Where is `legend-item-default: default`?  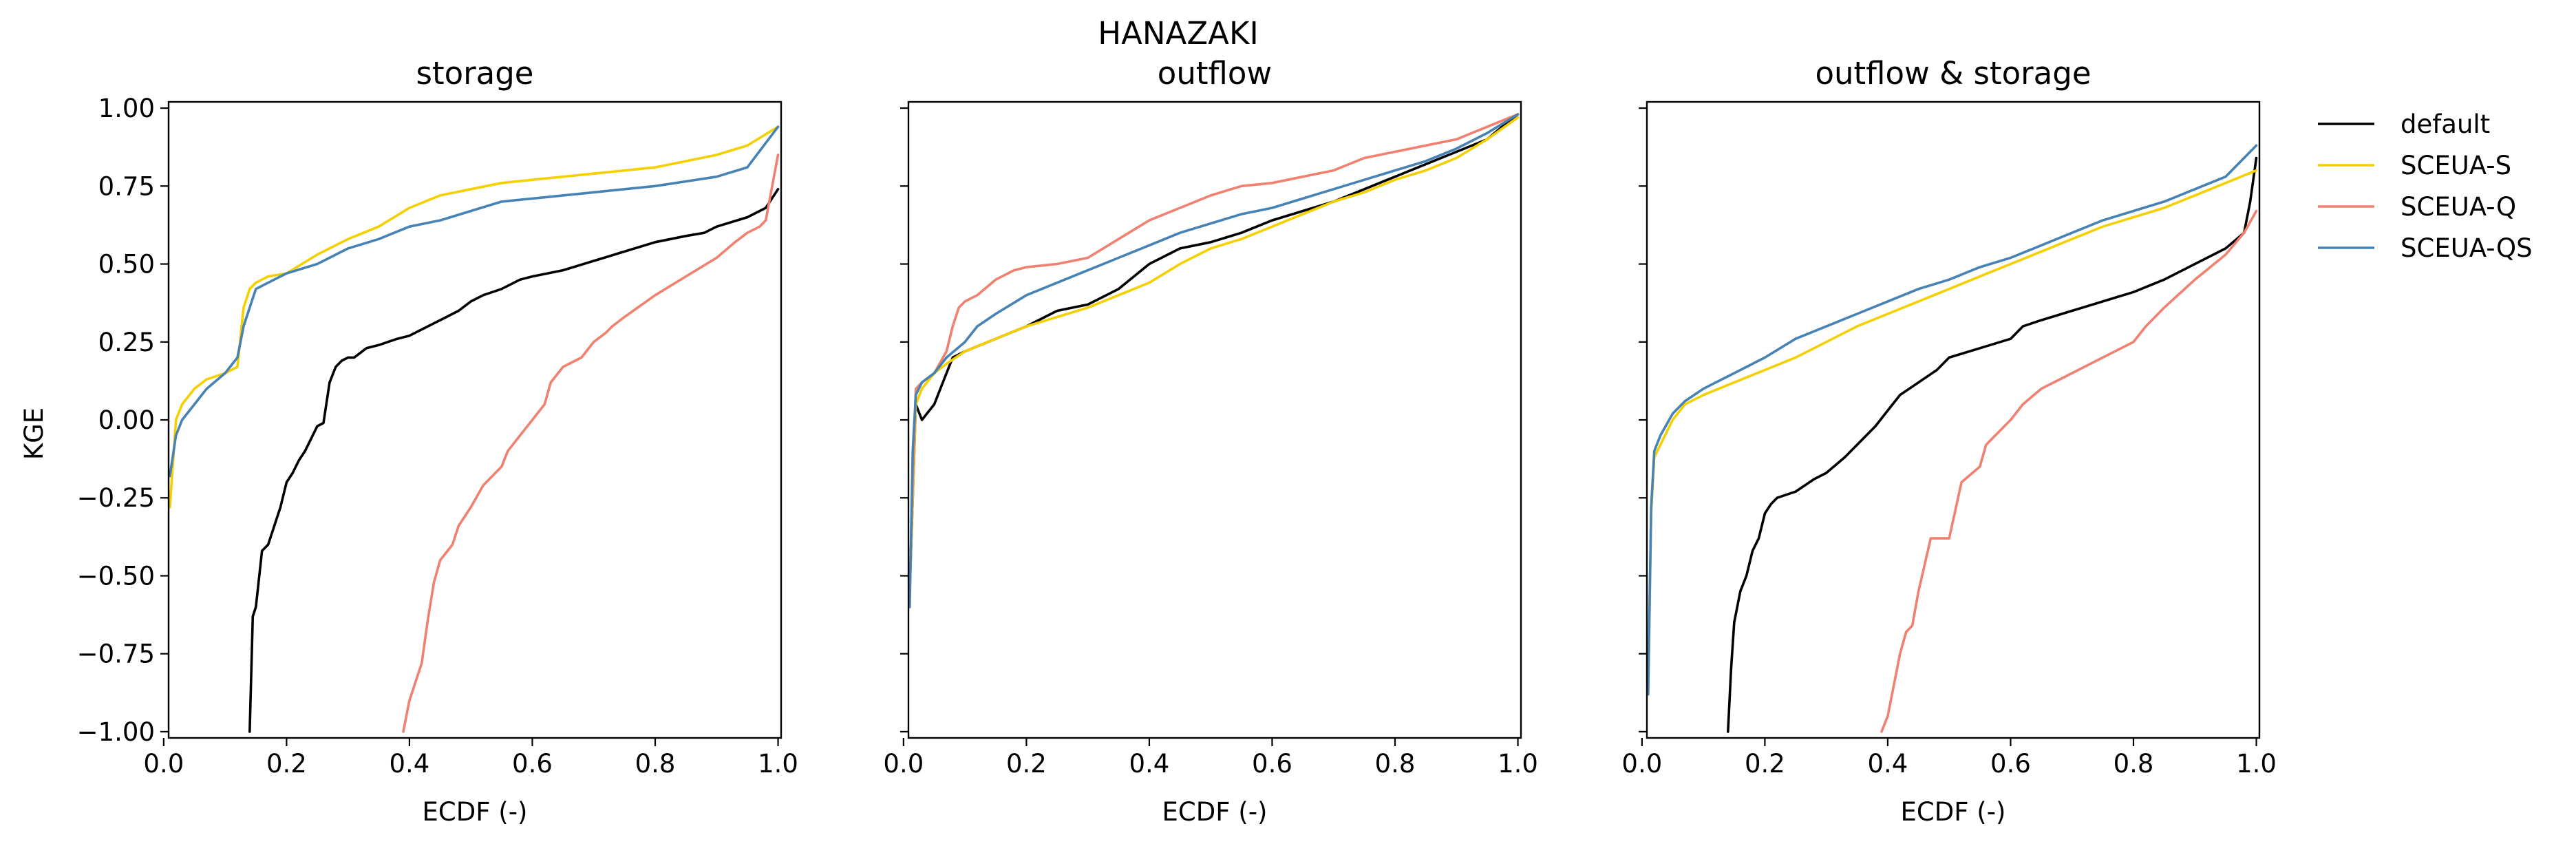 legend-item-default: default is located at coordinates (2404, 124).